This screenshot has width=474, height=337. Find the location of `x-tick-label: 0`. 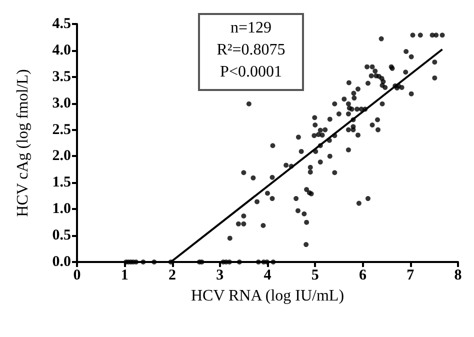

x-tick-label: 0 is located at coordinates (77, 276).